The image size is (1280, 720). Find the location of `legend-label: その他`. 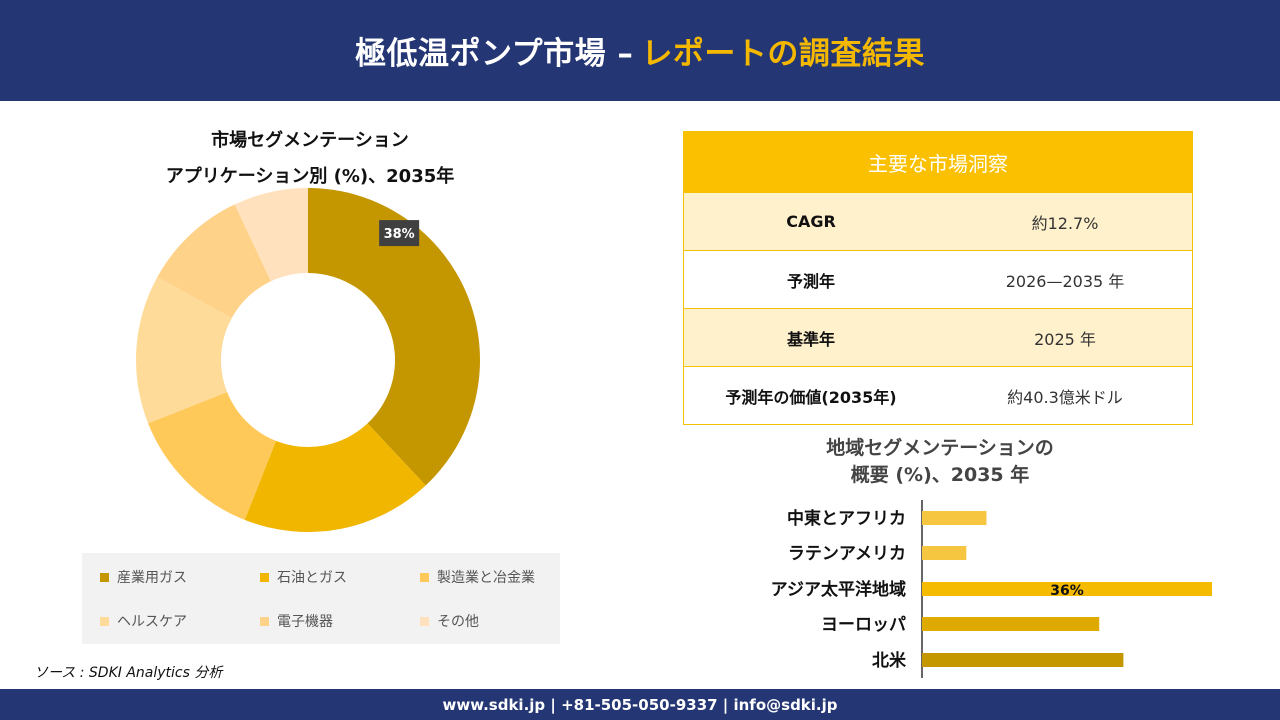

legend-label: その他 is located at coordinates (458, 622).